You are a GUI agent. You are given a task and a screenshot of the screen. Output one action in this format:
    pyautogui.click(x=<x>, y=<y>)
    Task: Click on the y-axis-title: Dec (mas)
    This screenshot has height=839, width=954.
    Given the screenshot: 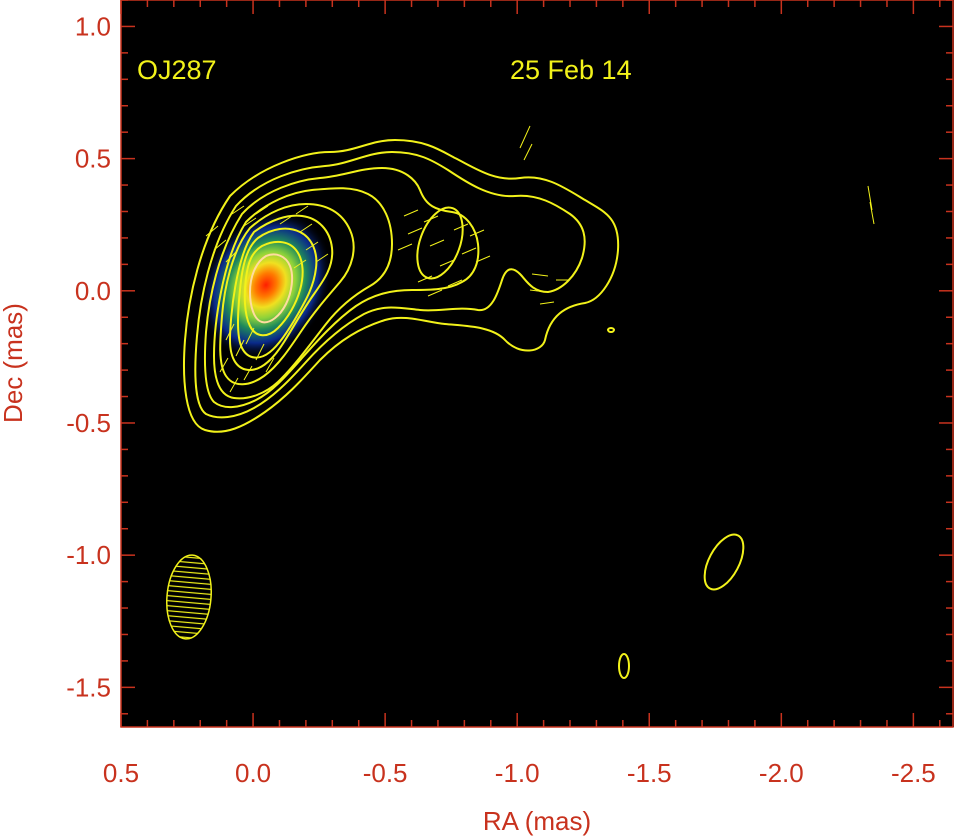 What is the action you would take?
    pyautogui.click(x=14, y=363)
    